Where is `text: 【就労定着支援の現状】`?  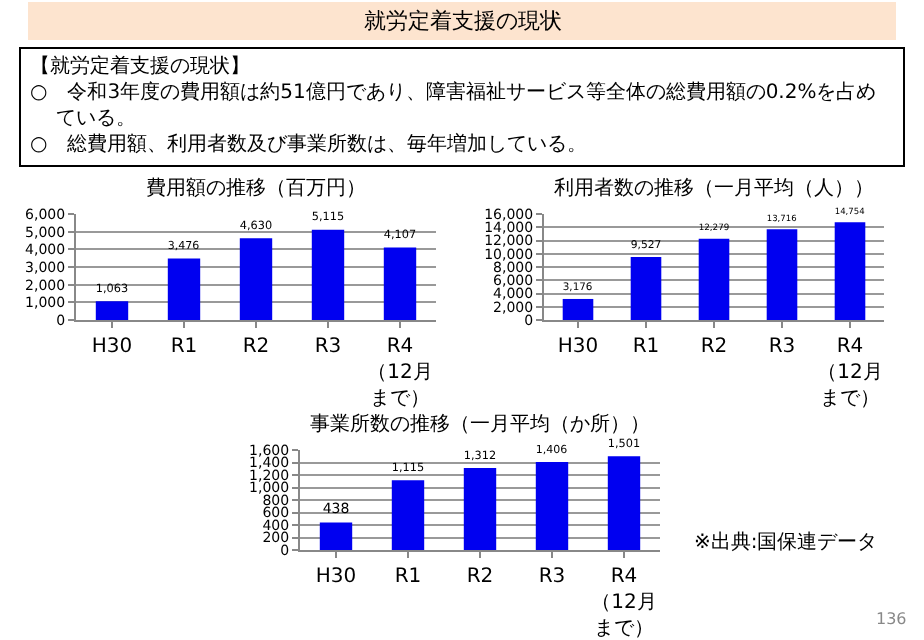
text: 【就労定着支援の現状】 is located at coordinates (140, 66).